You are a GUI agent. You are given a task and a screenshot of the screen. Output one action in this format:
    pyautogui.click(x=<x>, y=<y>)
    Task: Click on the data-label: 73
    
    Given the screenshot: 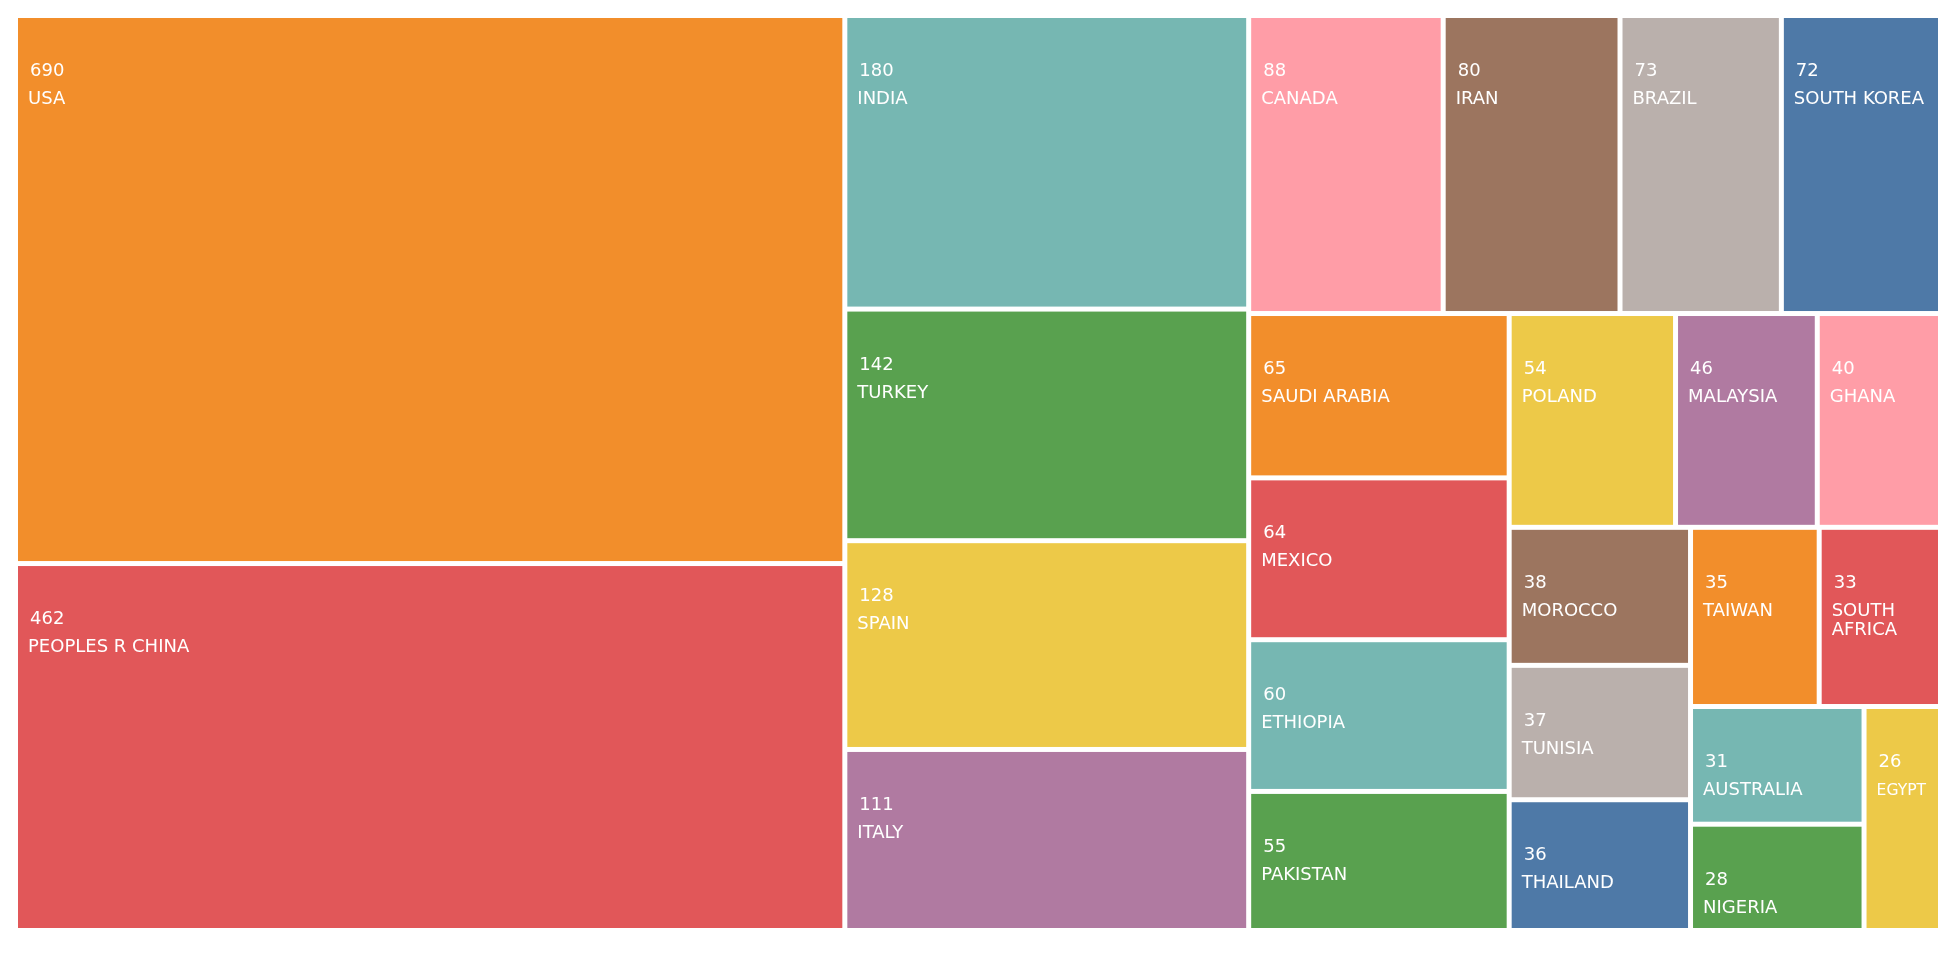 What is the action you would take?
    pyautogui.click(x=1646, y=69)
    